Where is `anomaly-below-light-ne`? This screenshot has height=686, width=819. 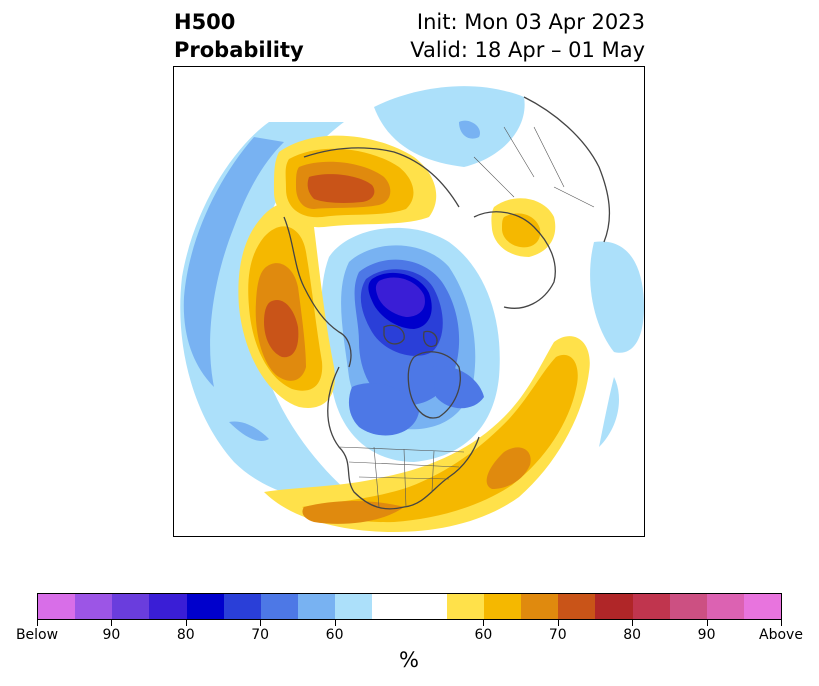
anomaly-below-light-ne is located at coordinates (449, 126).